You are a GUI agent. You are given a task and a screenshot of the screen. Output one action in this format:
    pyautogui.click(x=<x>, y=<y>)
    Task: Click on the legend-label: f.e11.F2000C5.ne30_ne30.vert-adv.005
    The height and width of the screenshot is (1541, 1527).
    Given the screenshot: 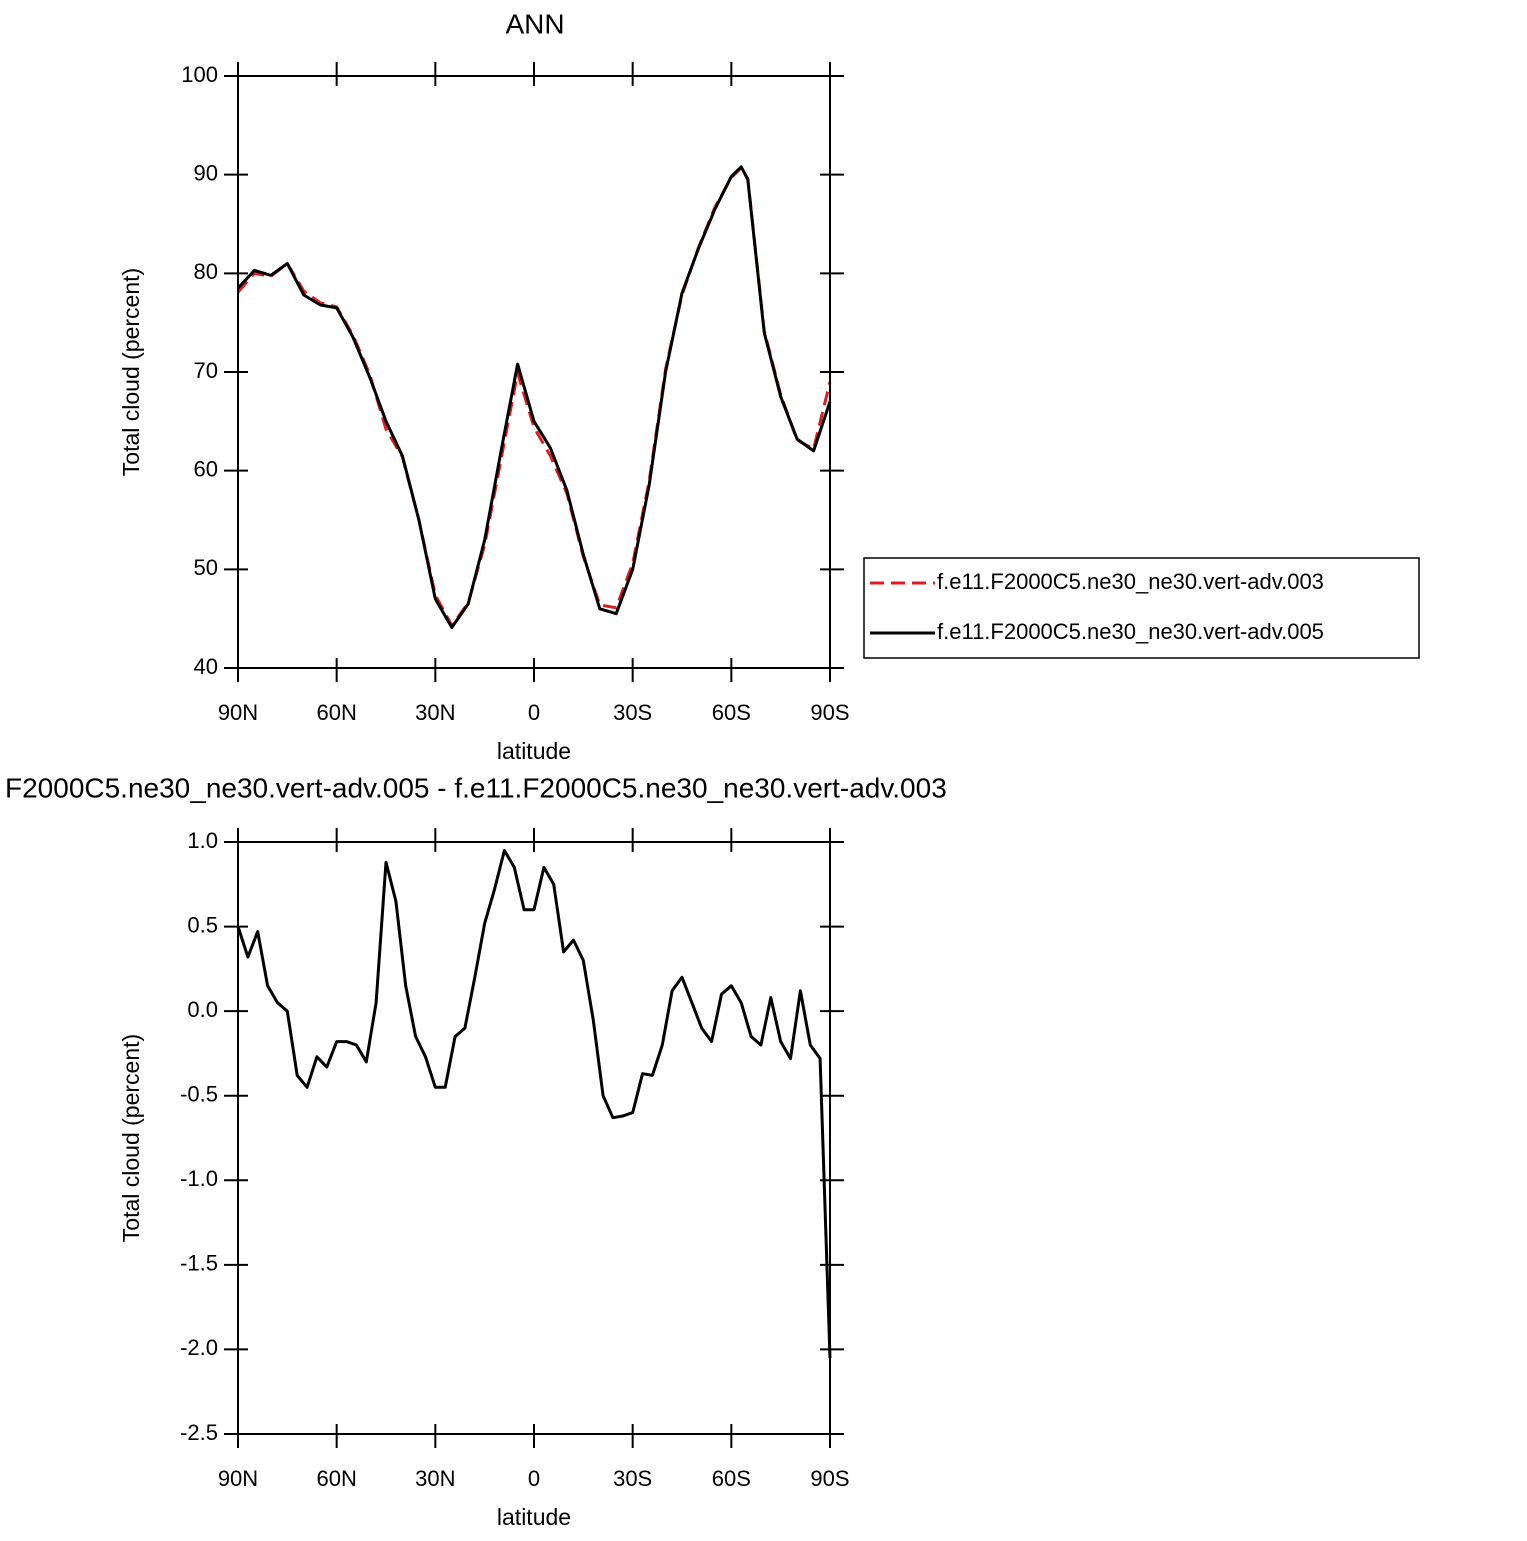 What is the action you would take?
    pyautogui.click(x=1130, y=631)
    